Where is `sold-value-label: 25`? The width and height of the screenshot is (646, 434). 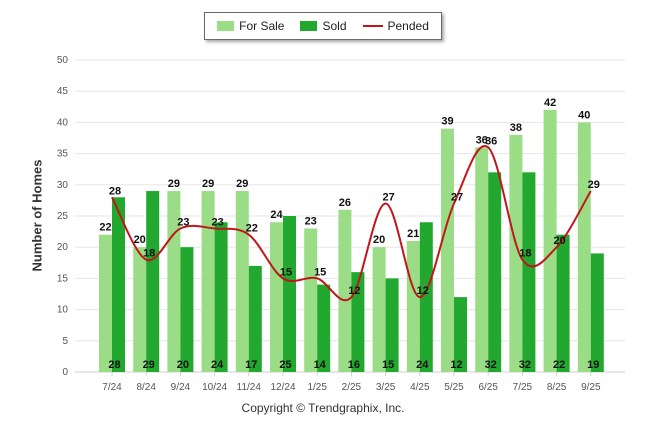
sold-value-label: 25 is located at coordinates (285, 365).